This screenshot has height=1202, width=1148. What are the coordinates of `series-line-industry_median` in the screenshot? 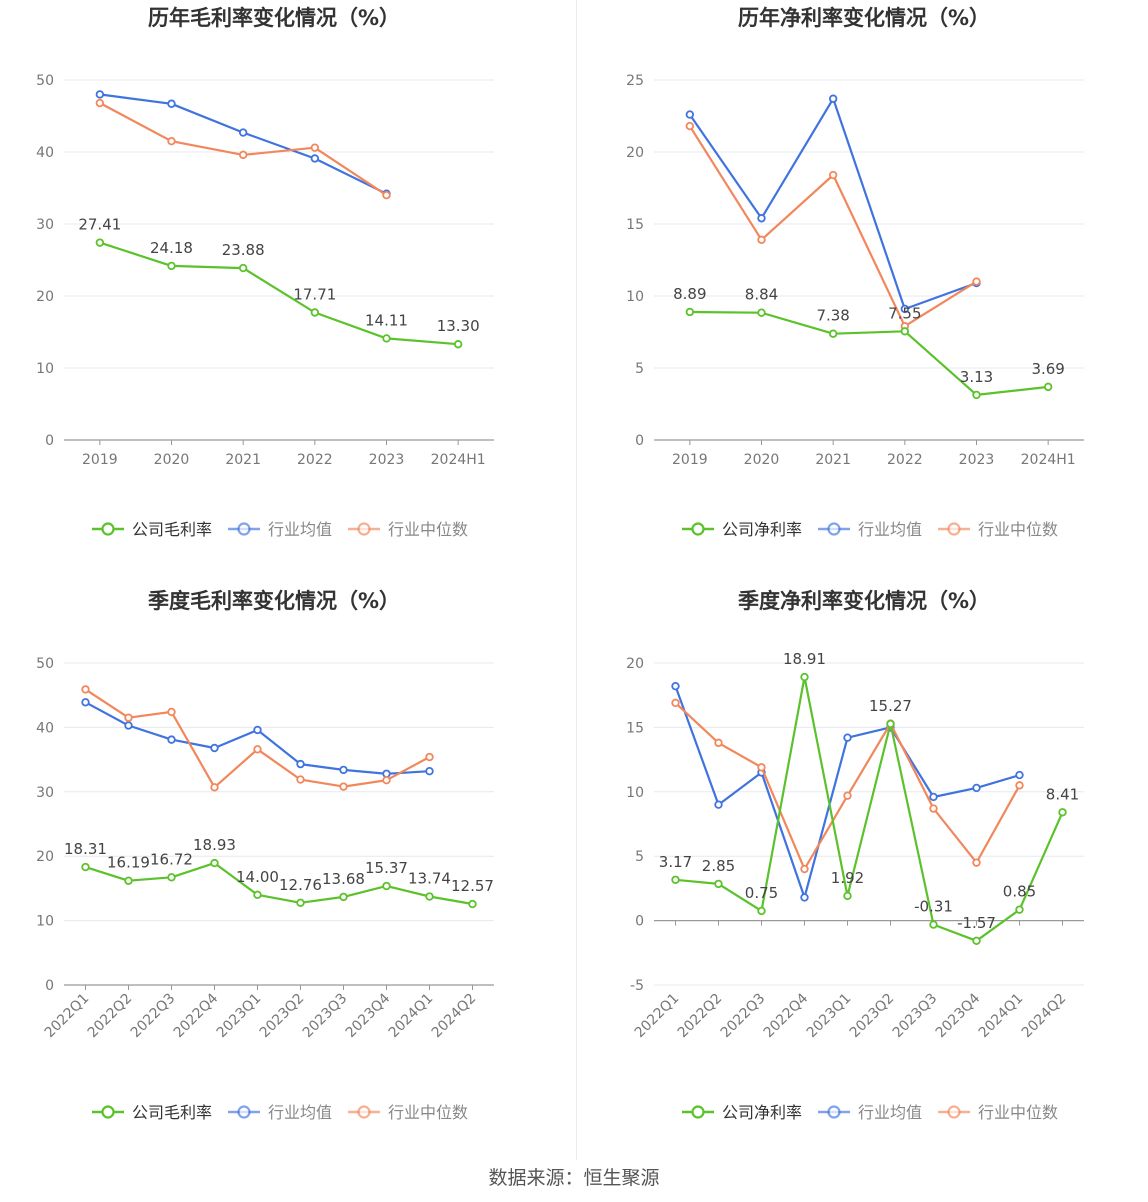 It's located at (243, 149).